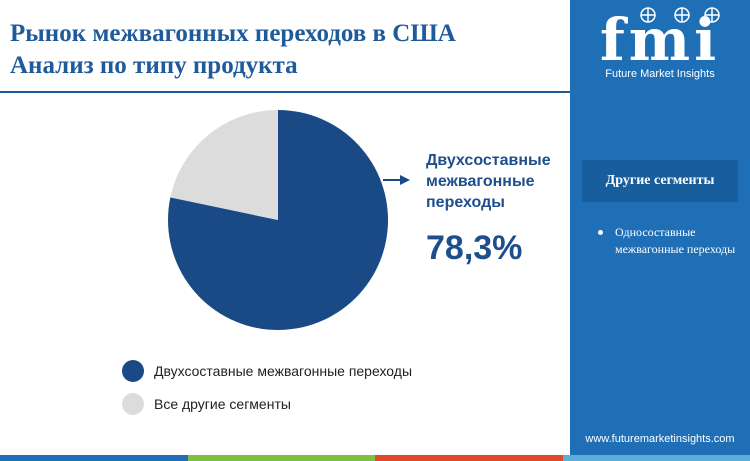 Image resolution: width=750 pixels, height=461 pixels. I want to click on callout-arrow, so click(396, 180).